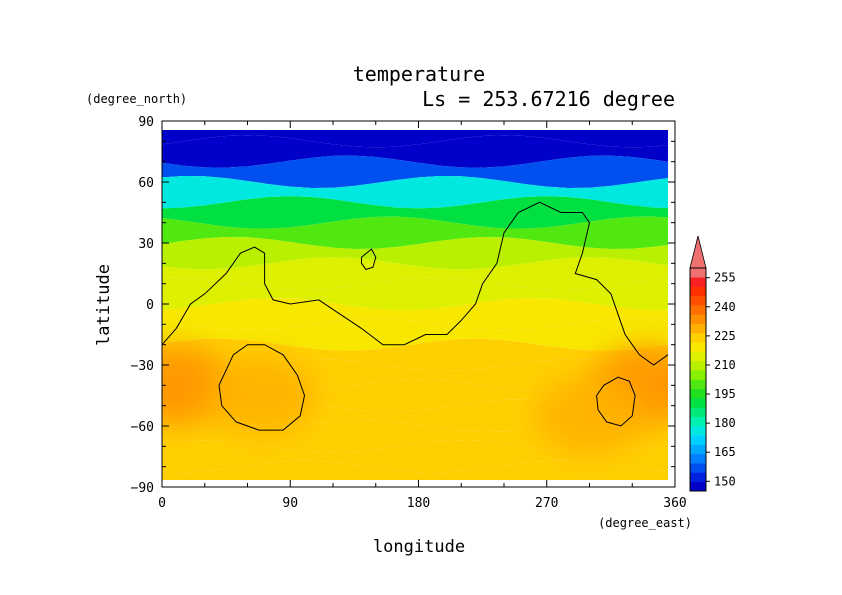  What do you see at coordinates (142, 366) in the screenshot?
I see `y-tick-label: −30` at bounding box center [142, 366].